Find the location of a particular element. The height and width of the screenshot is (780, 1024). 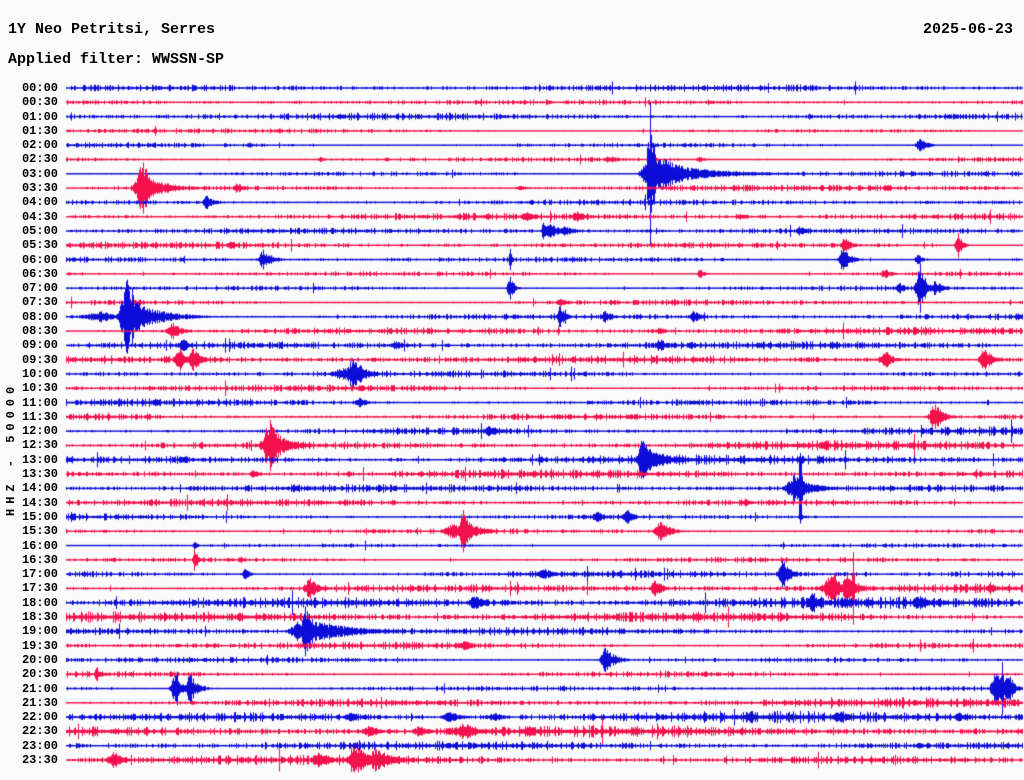

time-label: 23:00 is located at coordinates (39, 745).